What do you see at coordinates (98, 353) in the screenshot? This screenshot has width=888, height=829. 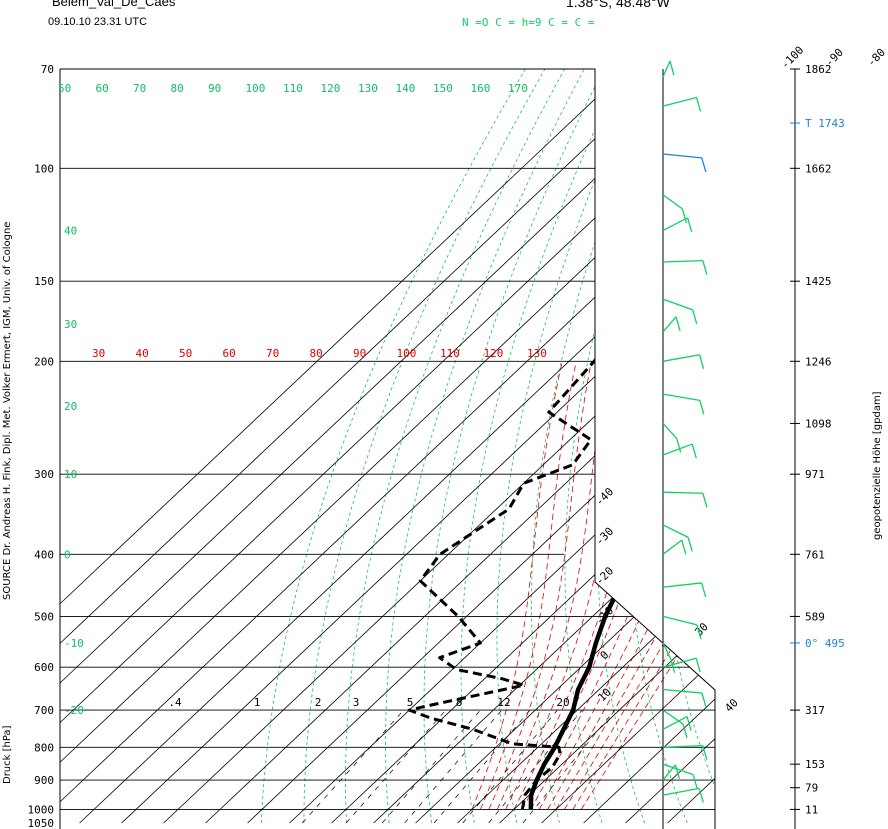 I see `moist-adiabat-label: 30` at bounding box center [98, 353].